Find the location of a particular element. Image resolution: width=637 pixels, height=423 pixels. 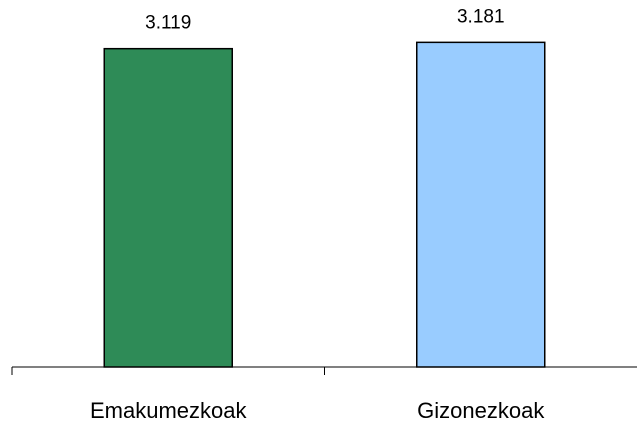

x-tick-label-emakumezkoak: Emakumezkoak is located at coordinates (169, 410).